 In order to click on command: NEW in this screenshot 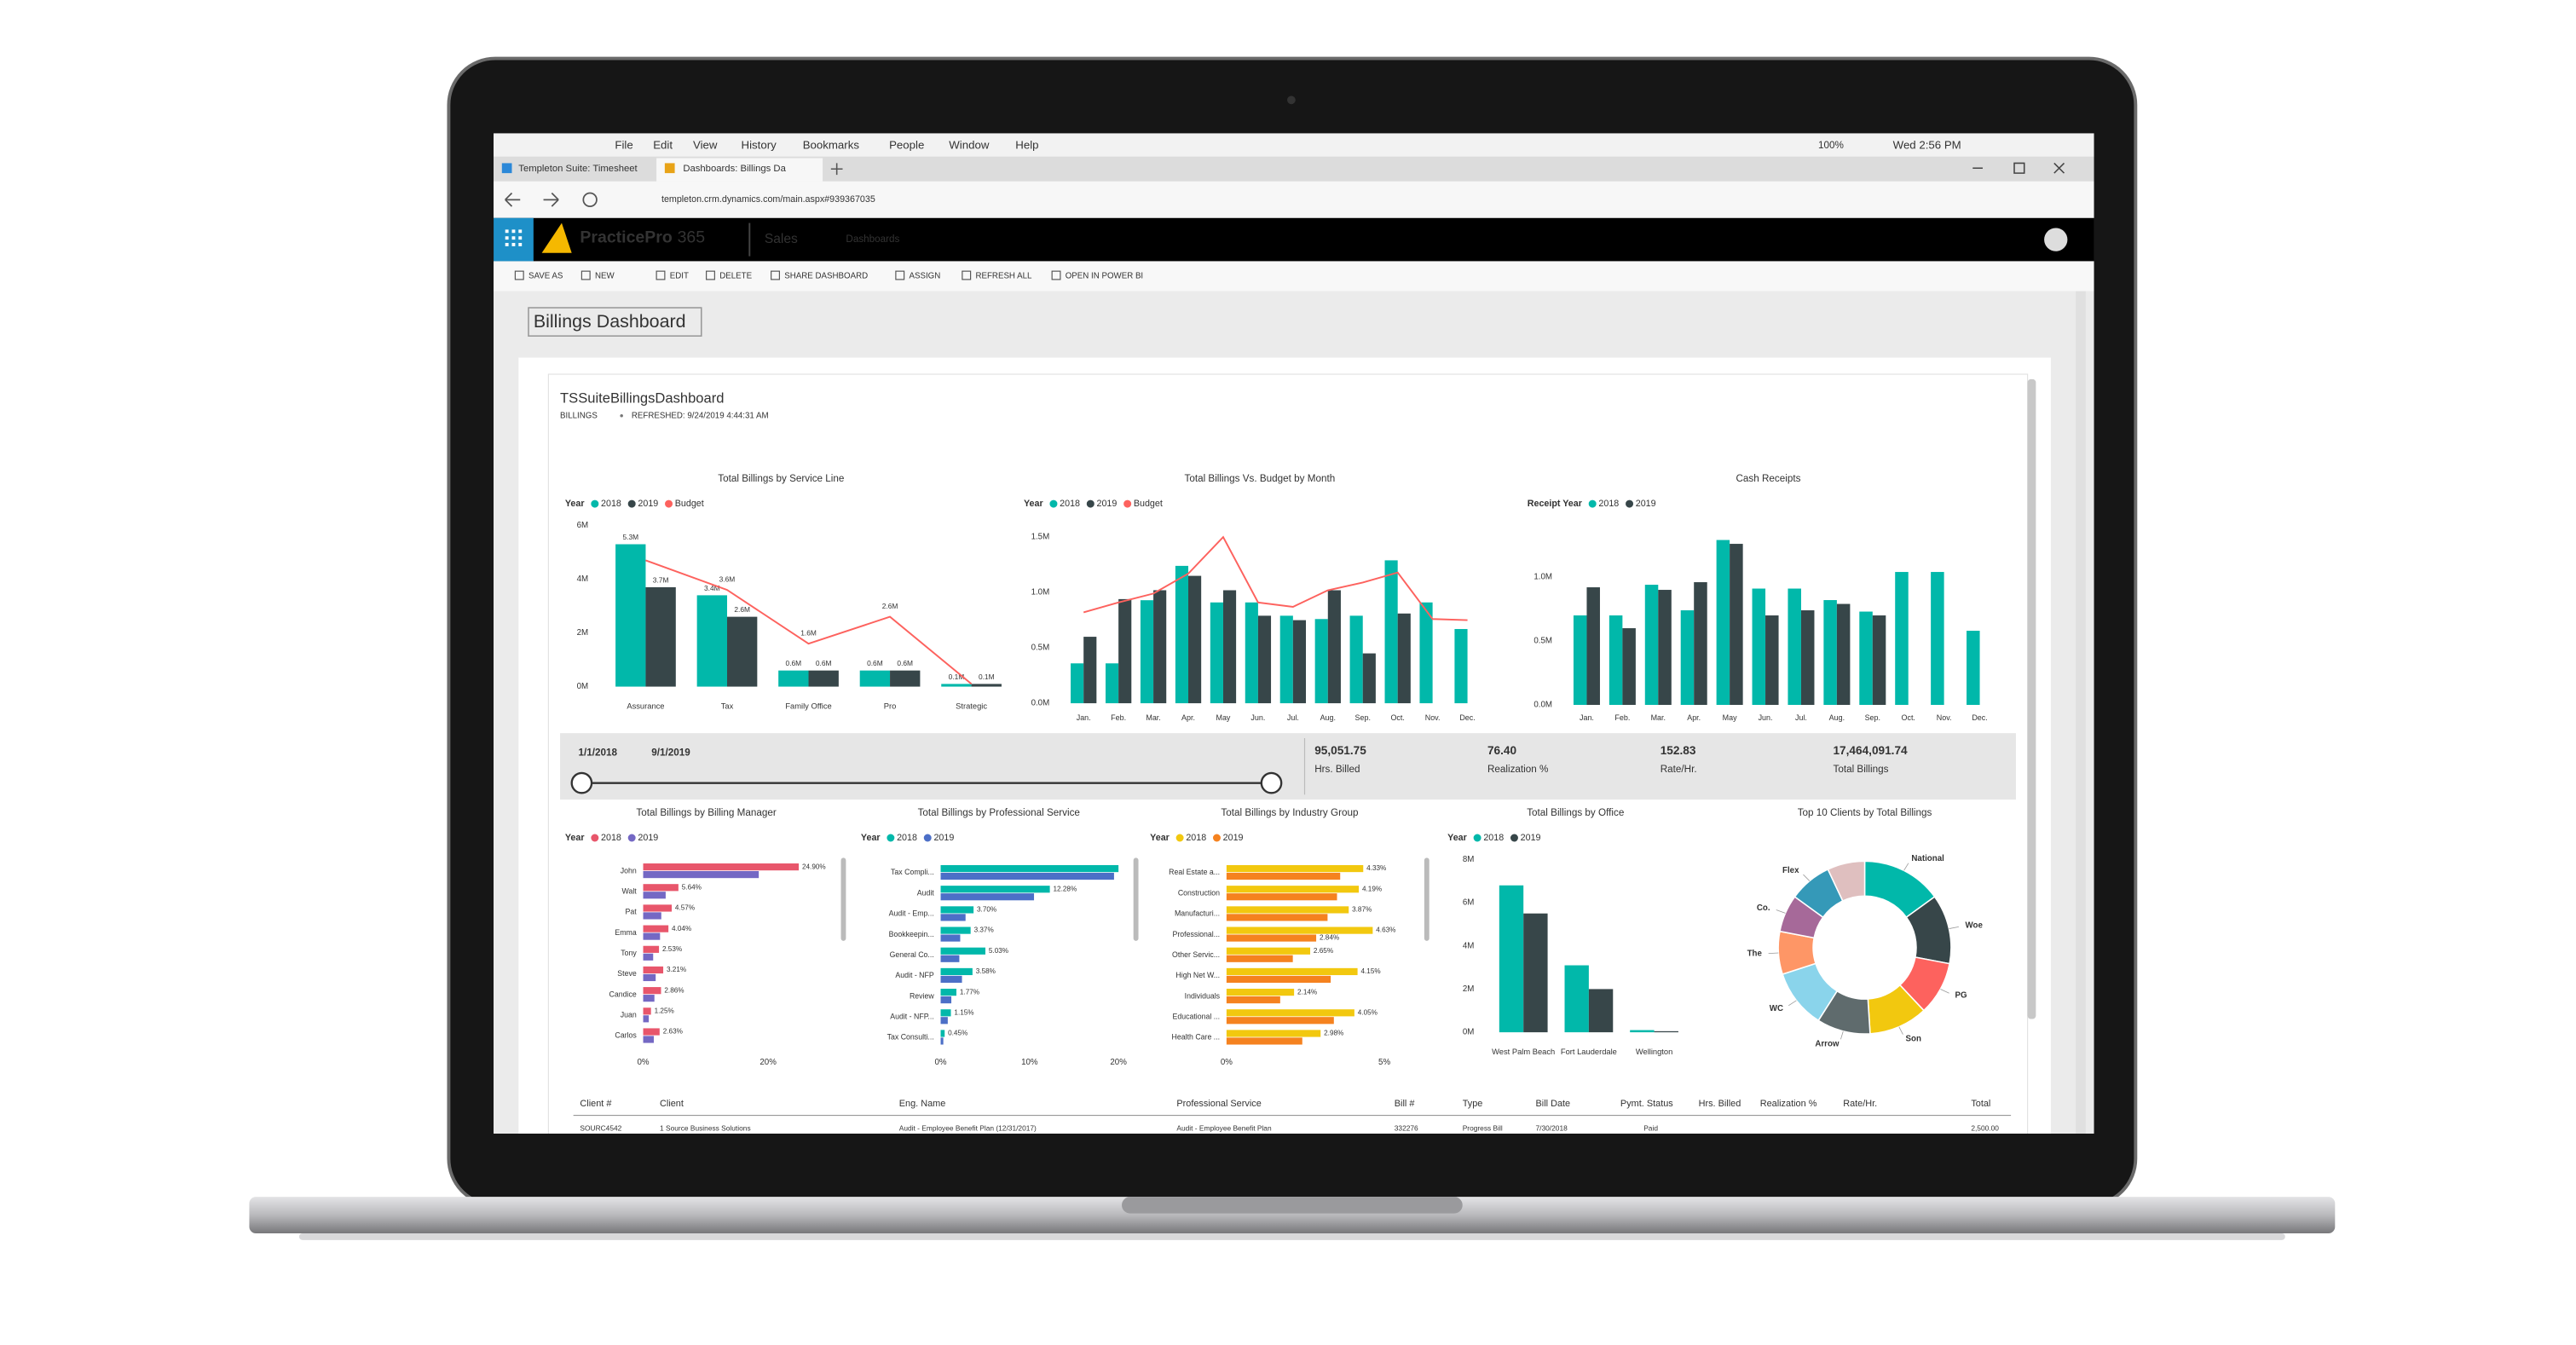, I will do `click(605, 276)`.